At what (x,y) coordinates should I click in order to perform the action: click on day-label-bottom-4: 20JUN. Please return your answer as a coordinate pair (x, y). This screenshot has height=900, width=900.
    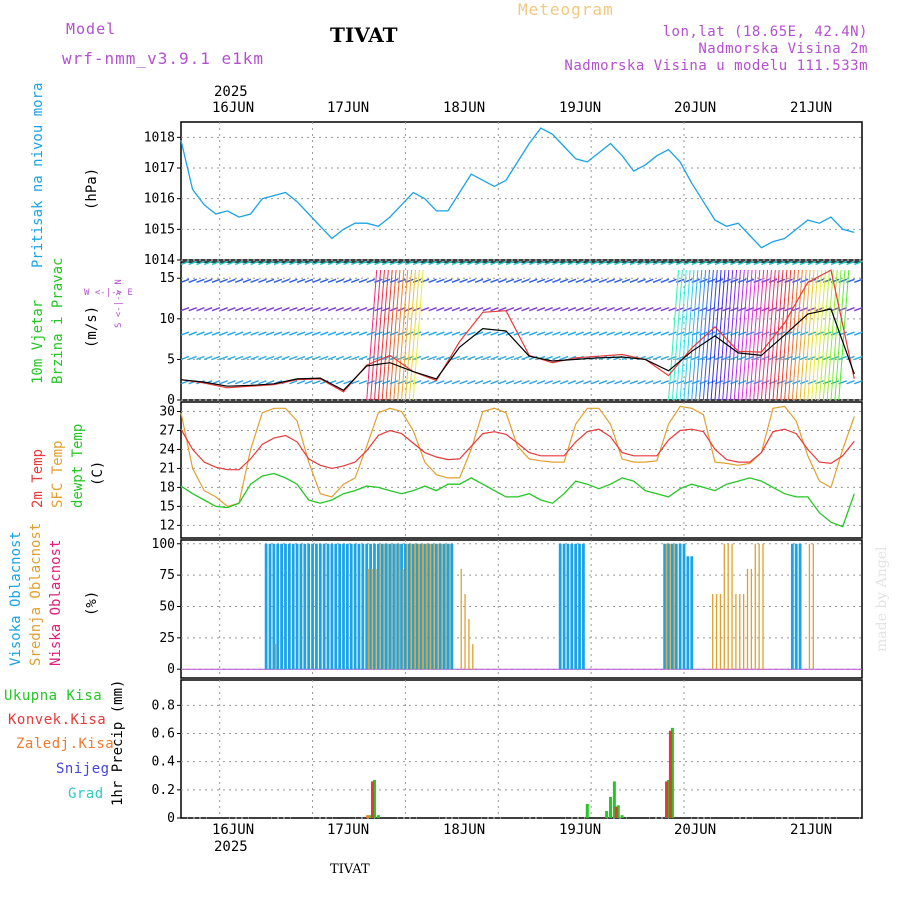
    Looking at the image, I should click on (695, 830).